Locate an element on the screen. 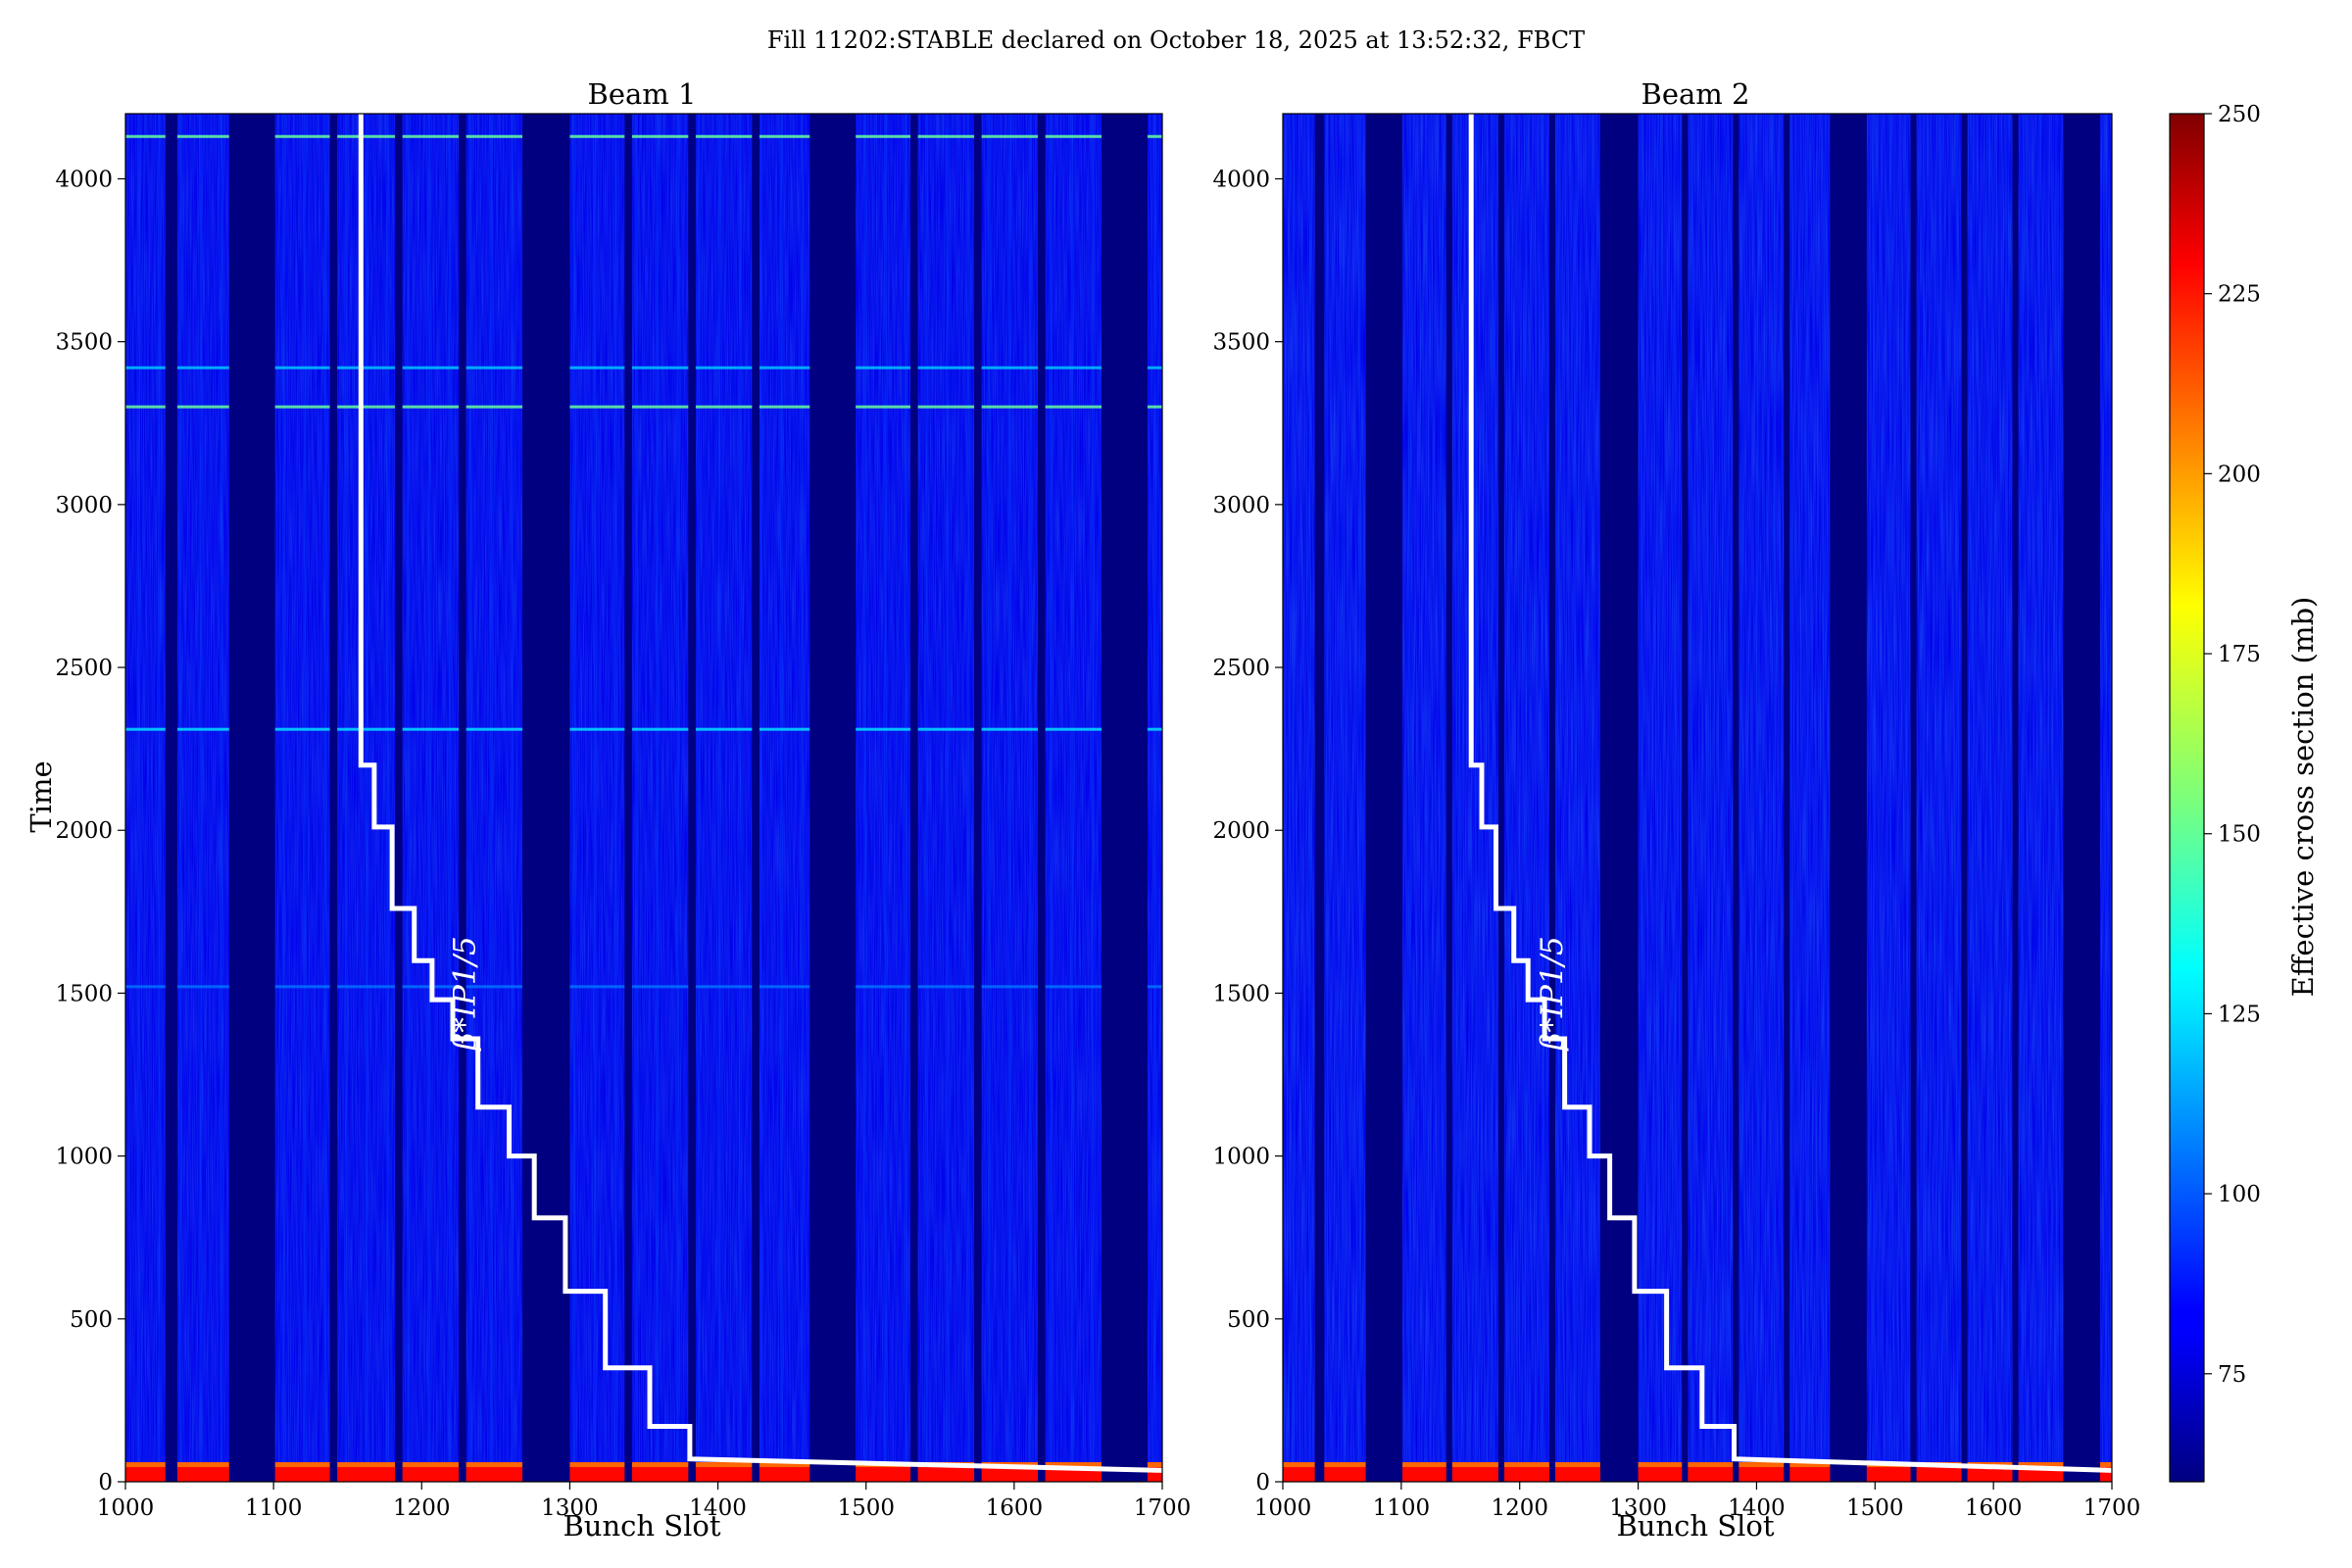  x-tick-label: 1100 is located at coordinates (1402, 1508).